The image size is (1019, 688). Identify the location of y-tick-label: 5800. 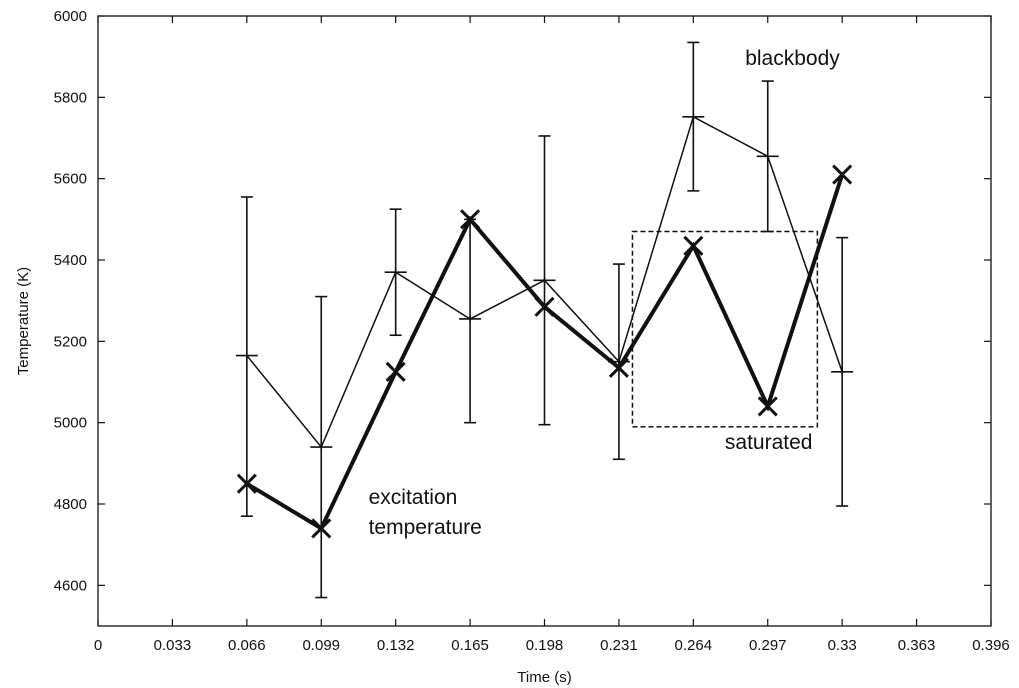
(70, 97).